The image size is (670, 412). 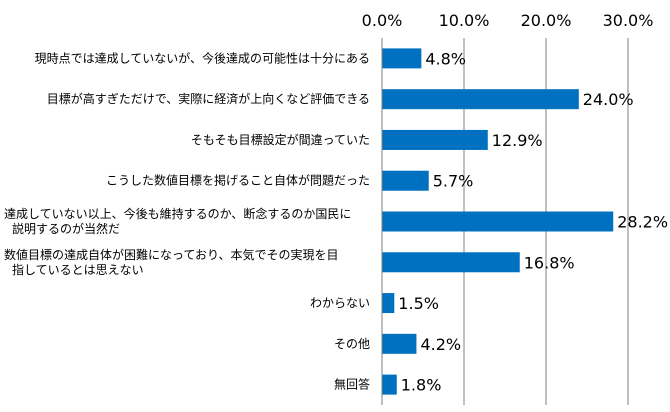 What do you see at coordinates (421, 385) in the screenshot?
I see `data-label: 1.8%` at bounding box center [421, 385].